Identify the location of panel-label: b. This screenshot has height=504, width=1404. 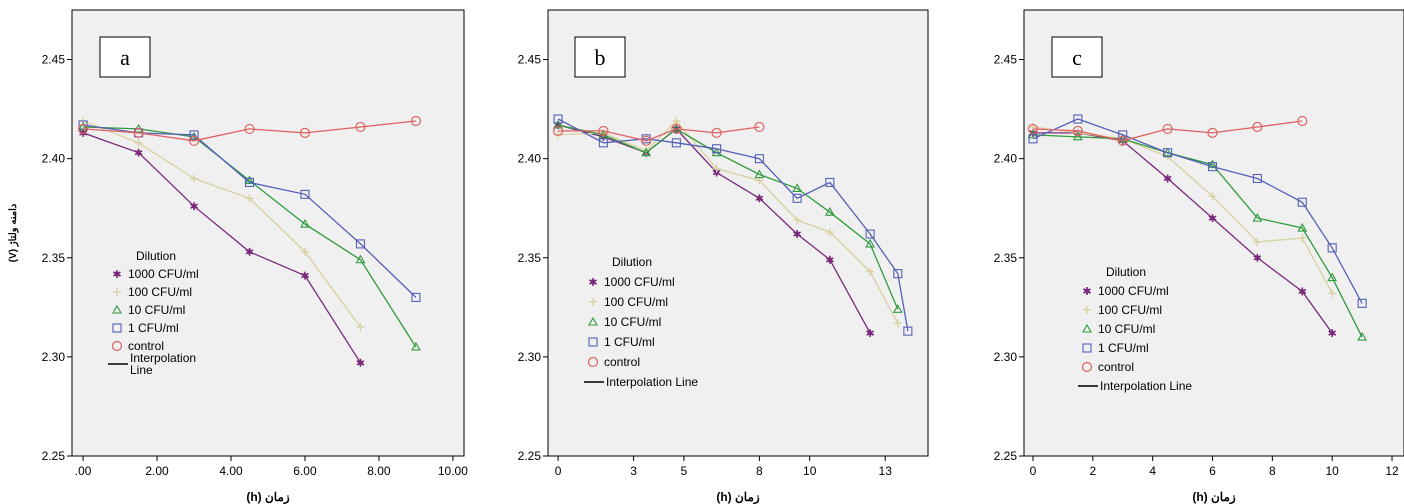
(600, 57).